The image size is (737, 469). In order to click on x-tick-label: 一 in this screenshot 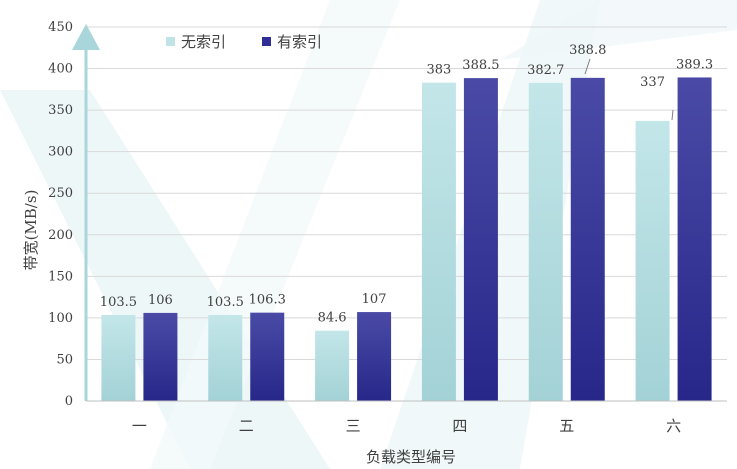, I will do `click(139, 426)`.